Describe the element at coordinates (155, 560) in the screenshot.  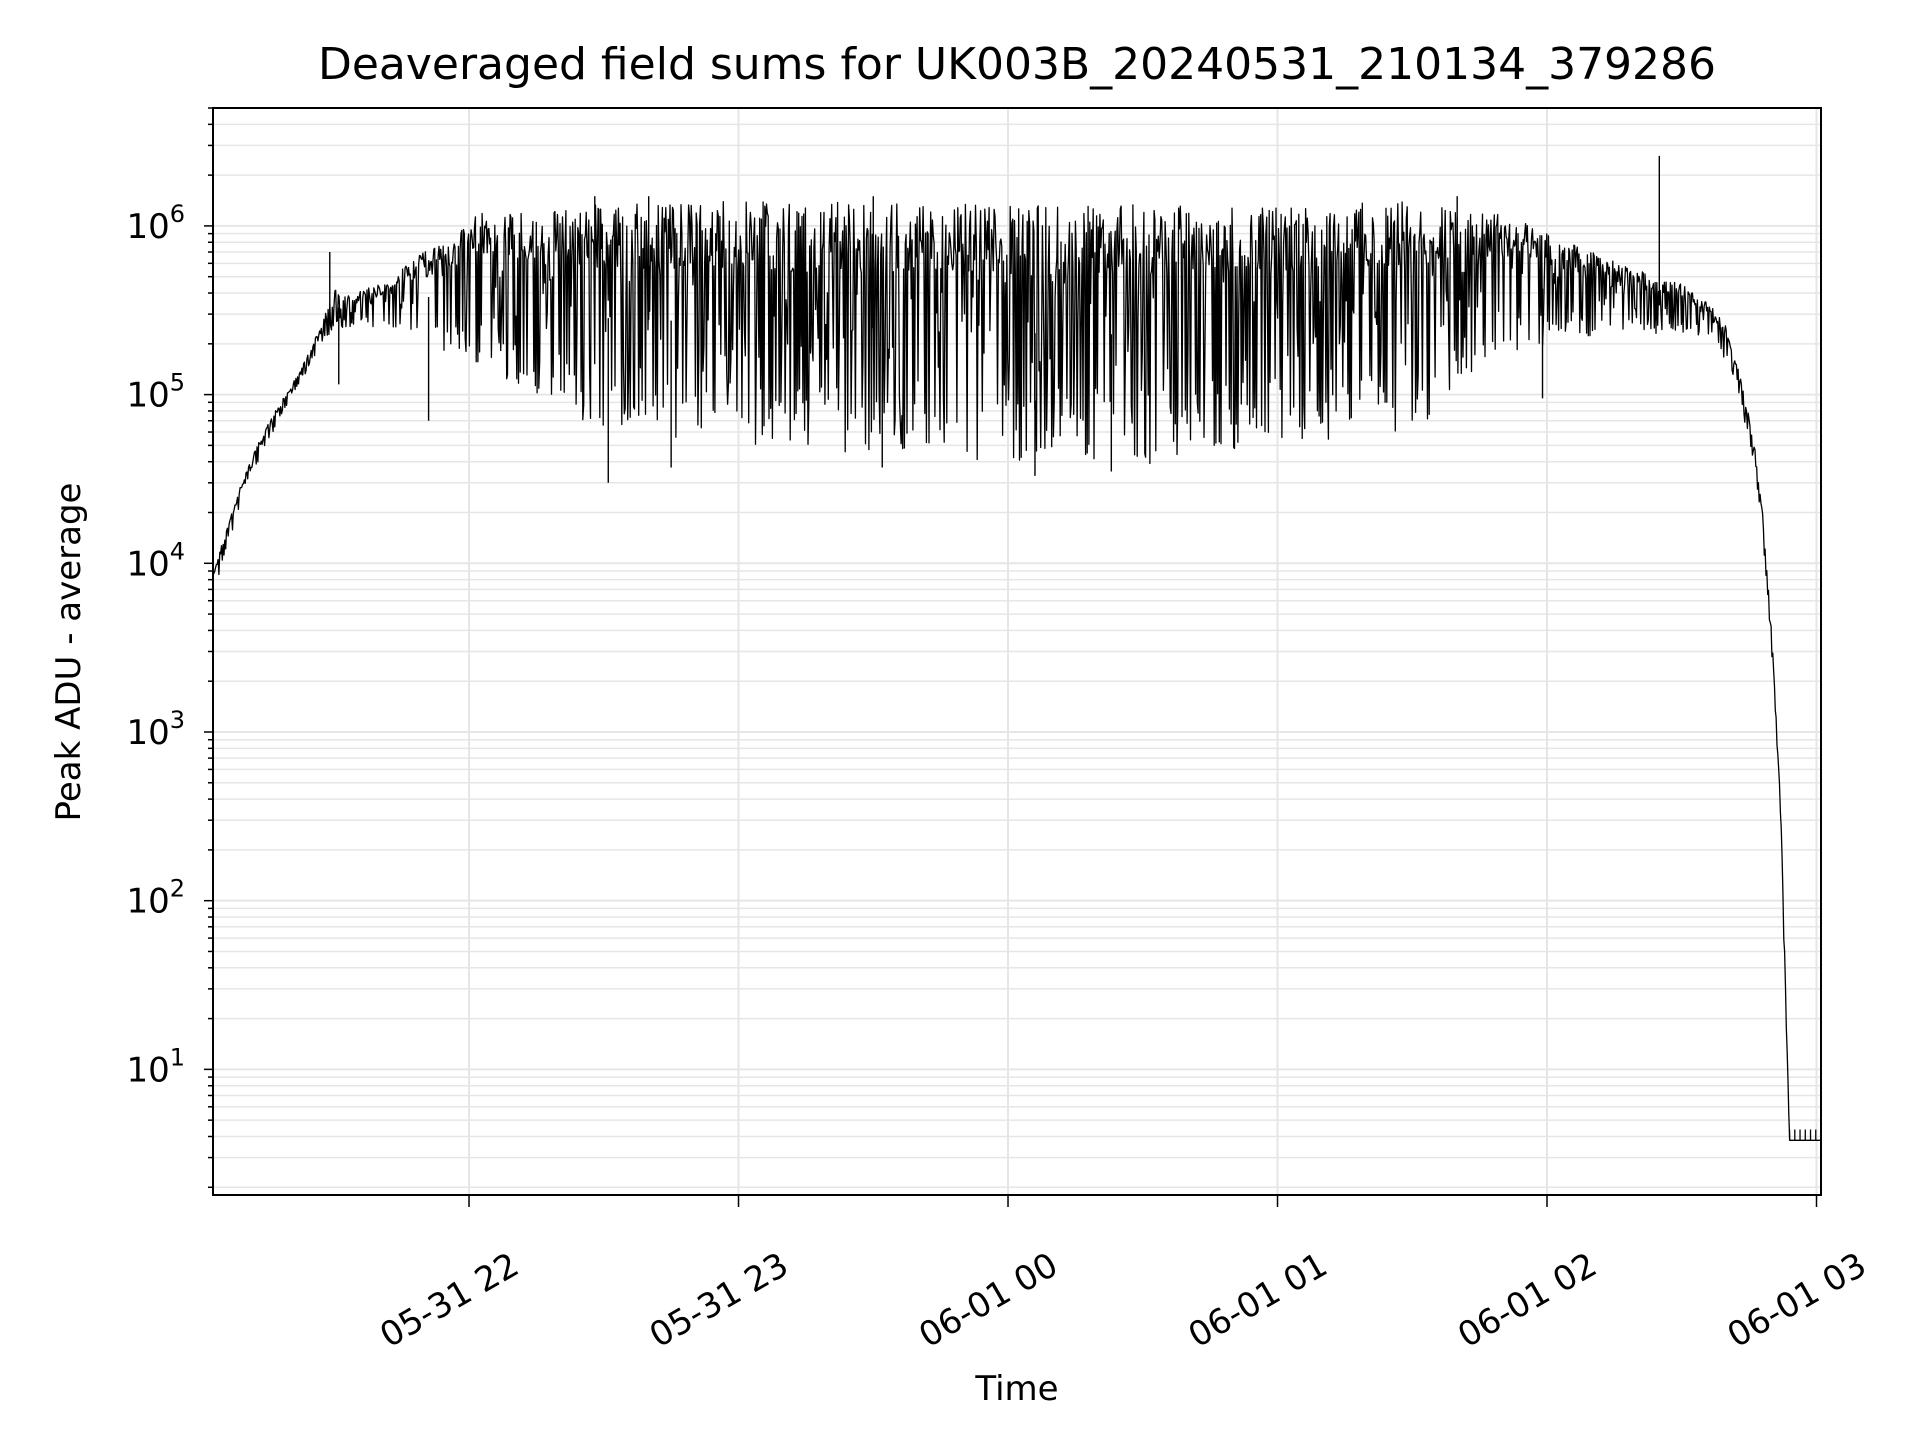
I see `y-tick-label: 10⁴` at that location.